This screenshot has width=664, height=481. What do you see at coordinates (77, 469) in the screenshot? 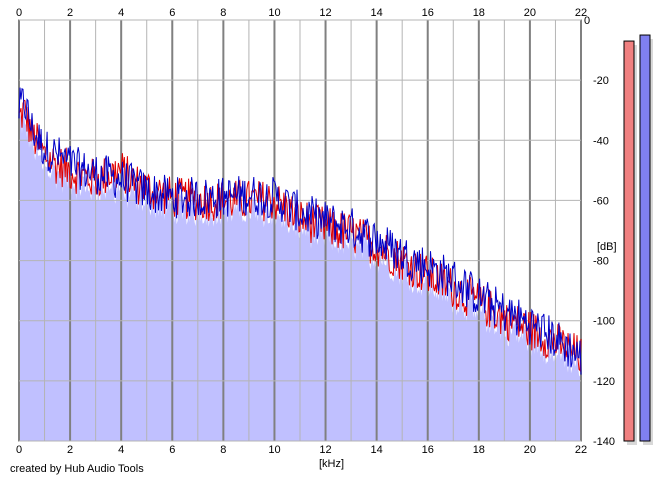
I see `credit-text: created by Hub Audio Tools` at bounding box center [77, 469].